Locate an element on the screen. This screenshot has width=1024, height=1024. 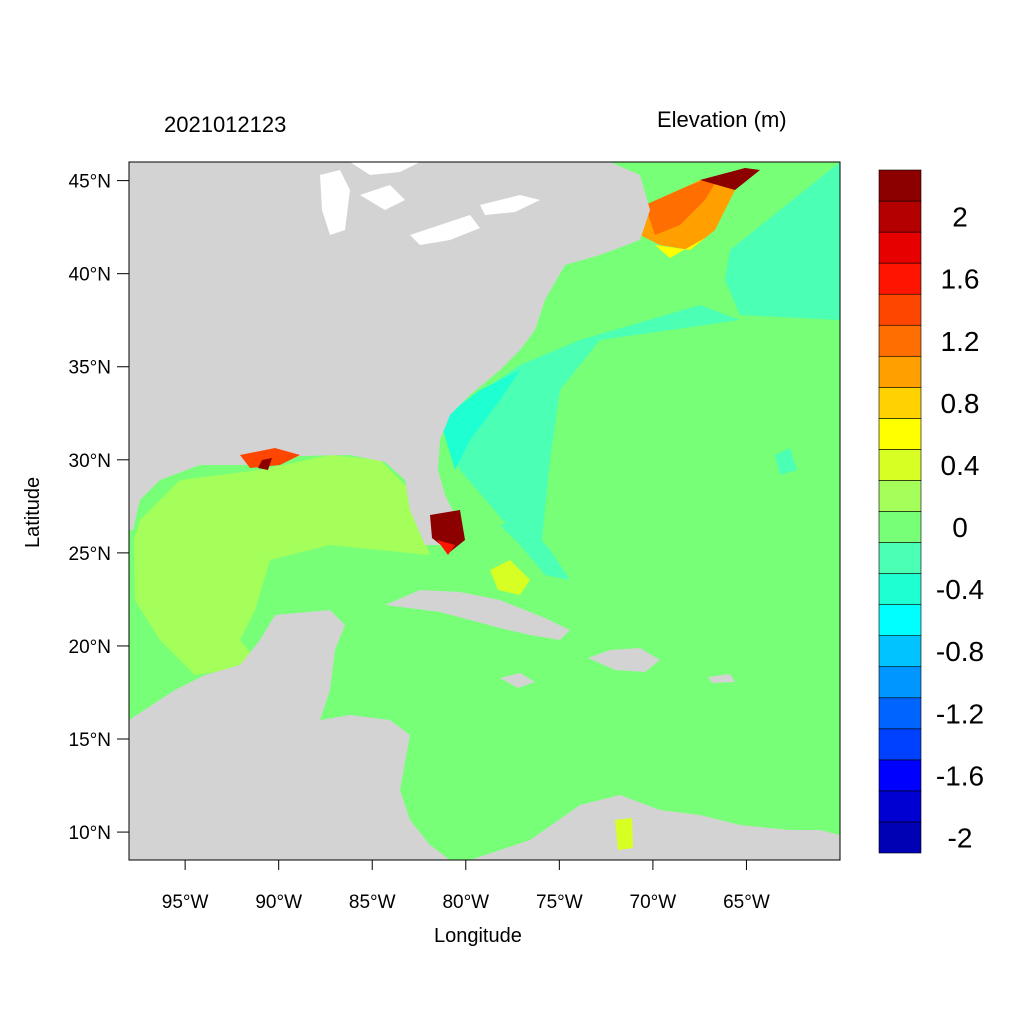
louisiana-surge is located at coordinates (270, 458).